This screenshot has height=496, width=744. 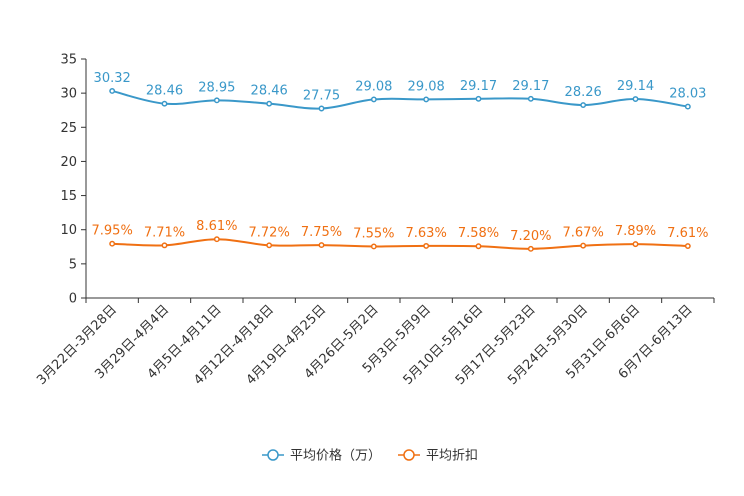 What do you see at coordinates (73, 299) in the screenshot?
I see `y-tick-label: 0` at bounding box center [73, 299].